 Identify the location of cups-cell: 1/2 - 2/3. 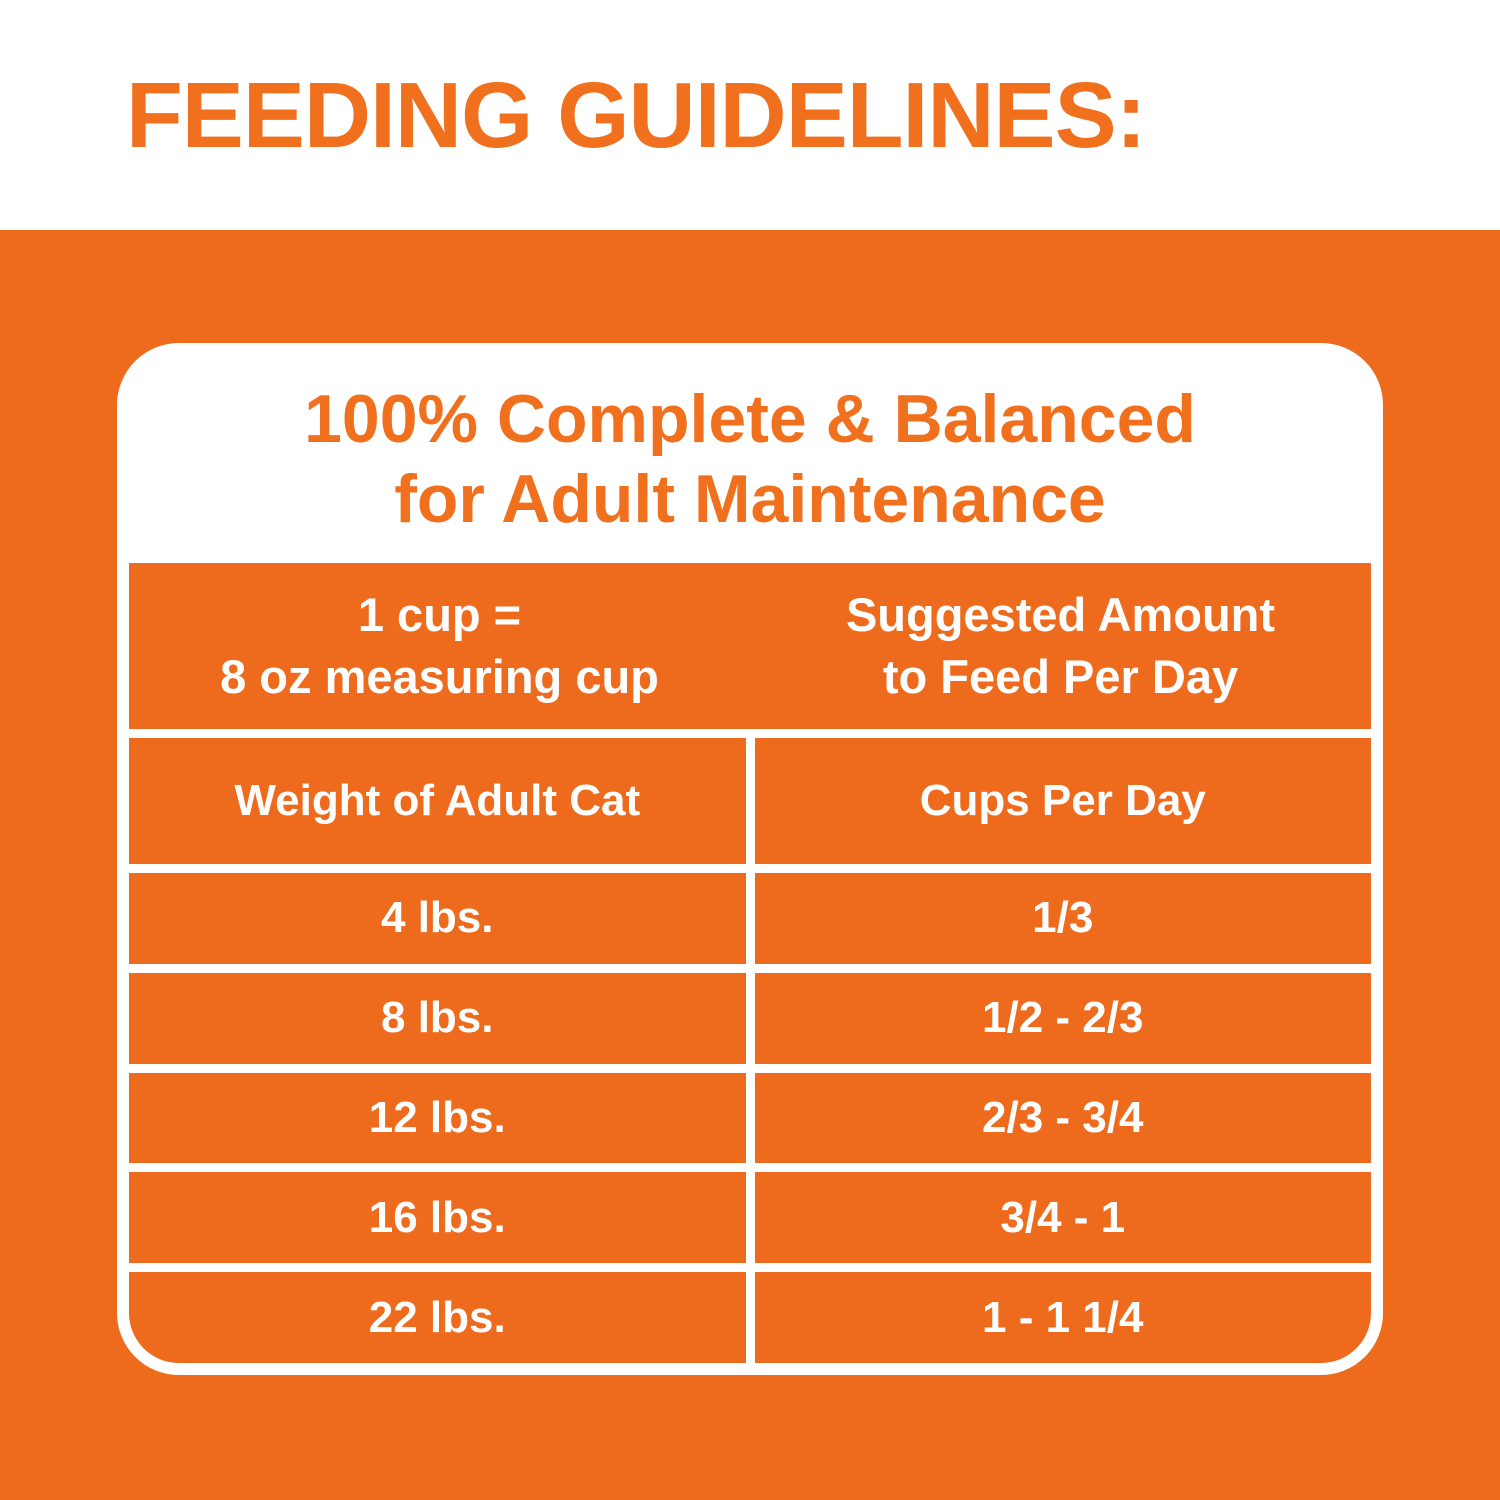
(1062, 1018).